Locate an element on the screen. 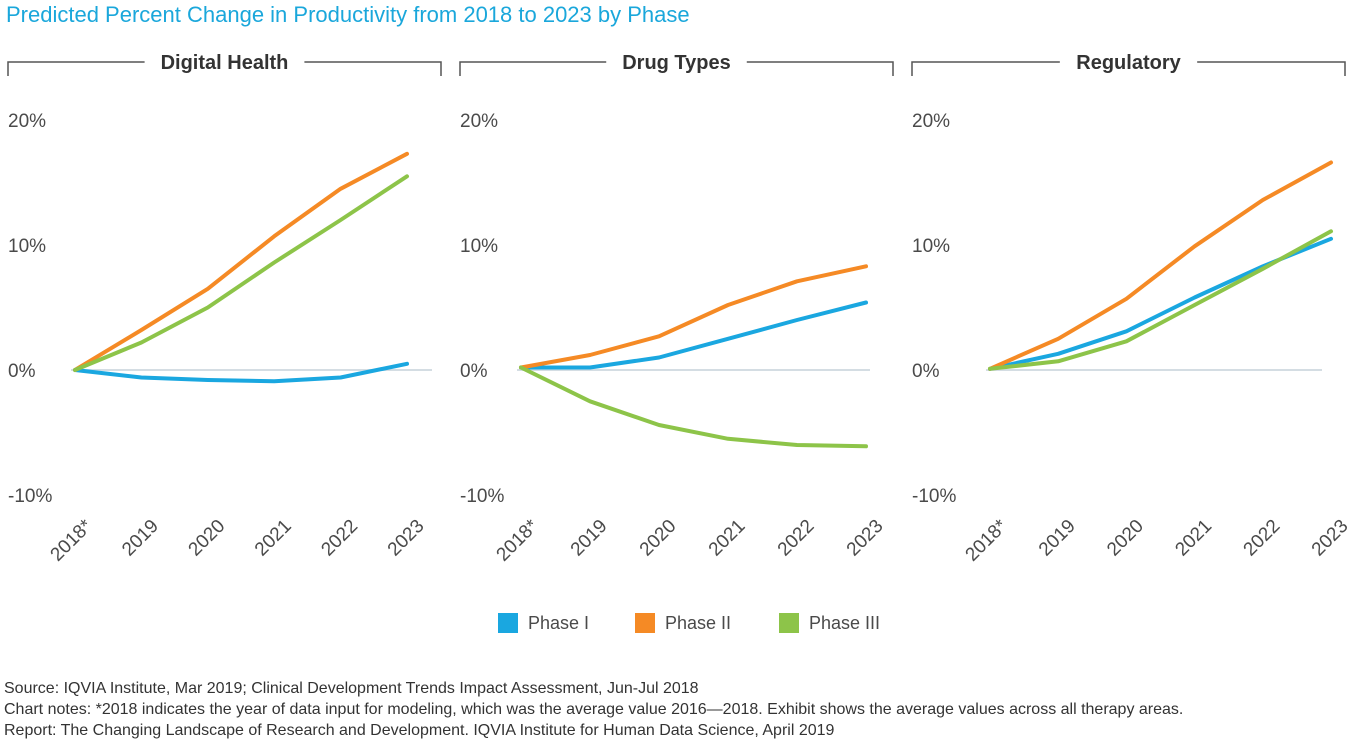 The image size is (1352, 747). legend-item-phase-1: Phase I is located at coordinates (543, 623).